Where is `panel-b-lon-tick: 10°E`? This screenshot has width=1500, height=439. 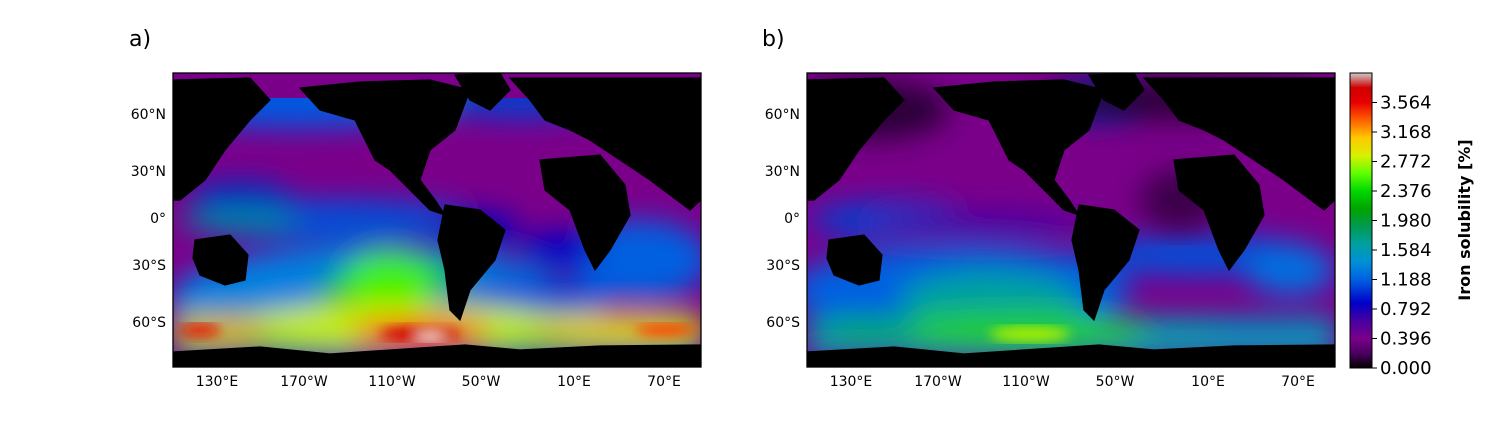
panel-b-lon-tick: 10°E is located at coordinates (1208, 382).